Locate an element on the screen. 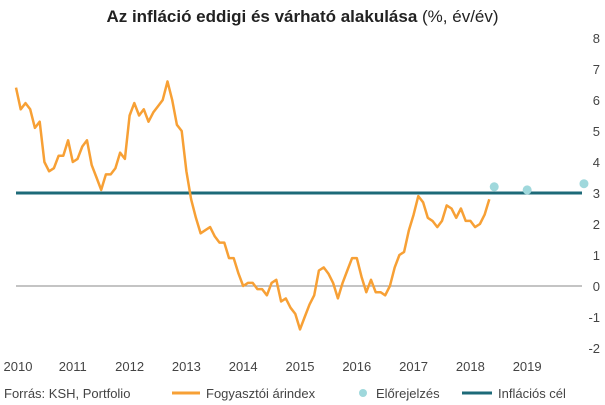 The image size is (605, 405). x-tick-label: 2013 is located at coordinates (186, 366).